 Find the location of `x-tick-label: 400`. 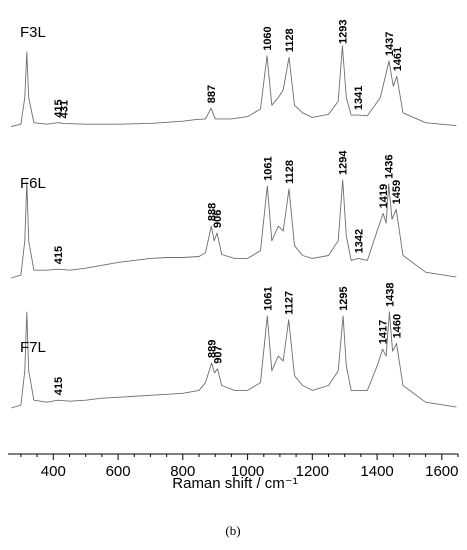

x-tick-label: 400 is located at coordinates (53, 471).